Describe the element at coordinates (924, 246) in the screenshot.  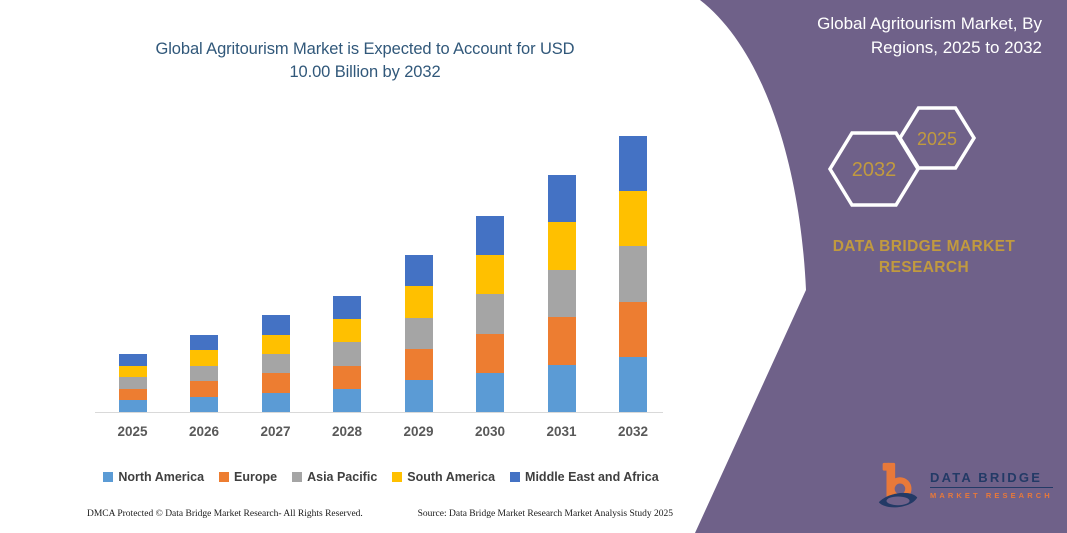
I see `brand-line1: DATA BRIDGE MARKET` at that location.